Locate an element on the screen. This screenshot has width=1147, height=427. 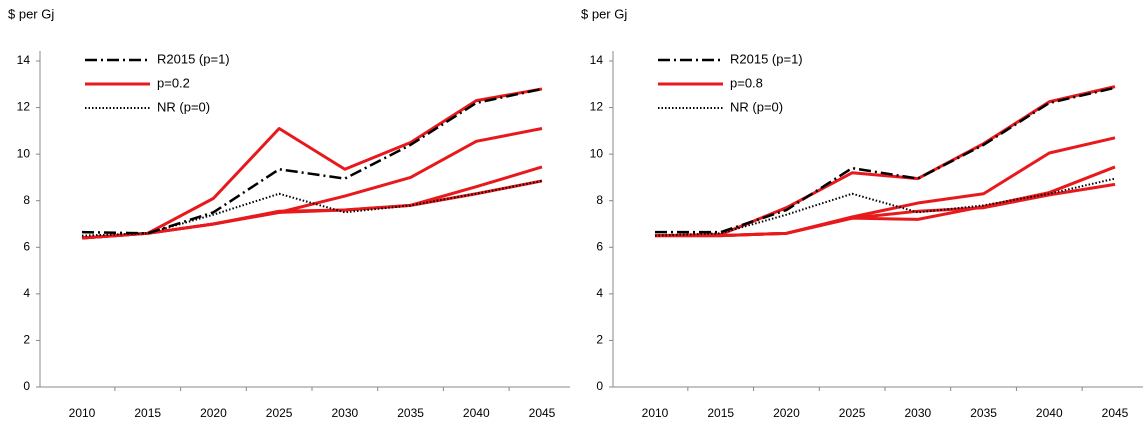
legend-label: p=0.2 is located at coordinates (173, 82).